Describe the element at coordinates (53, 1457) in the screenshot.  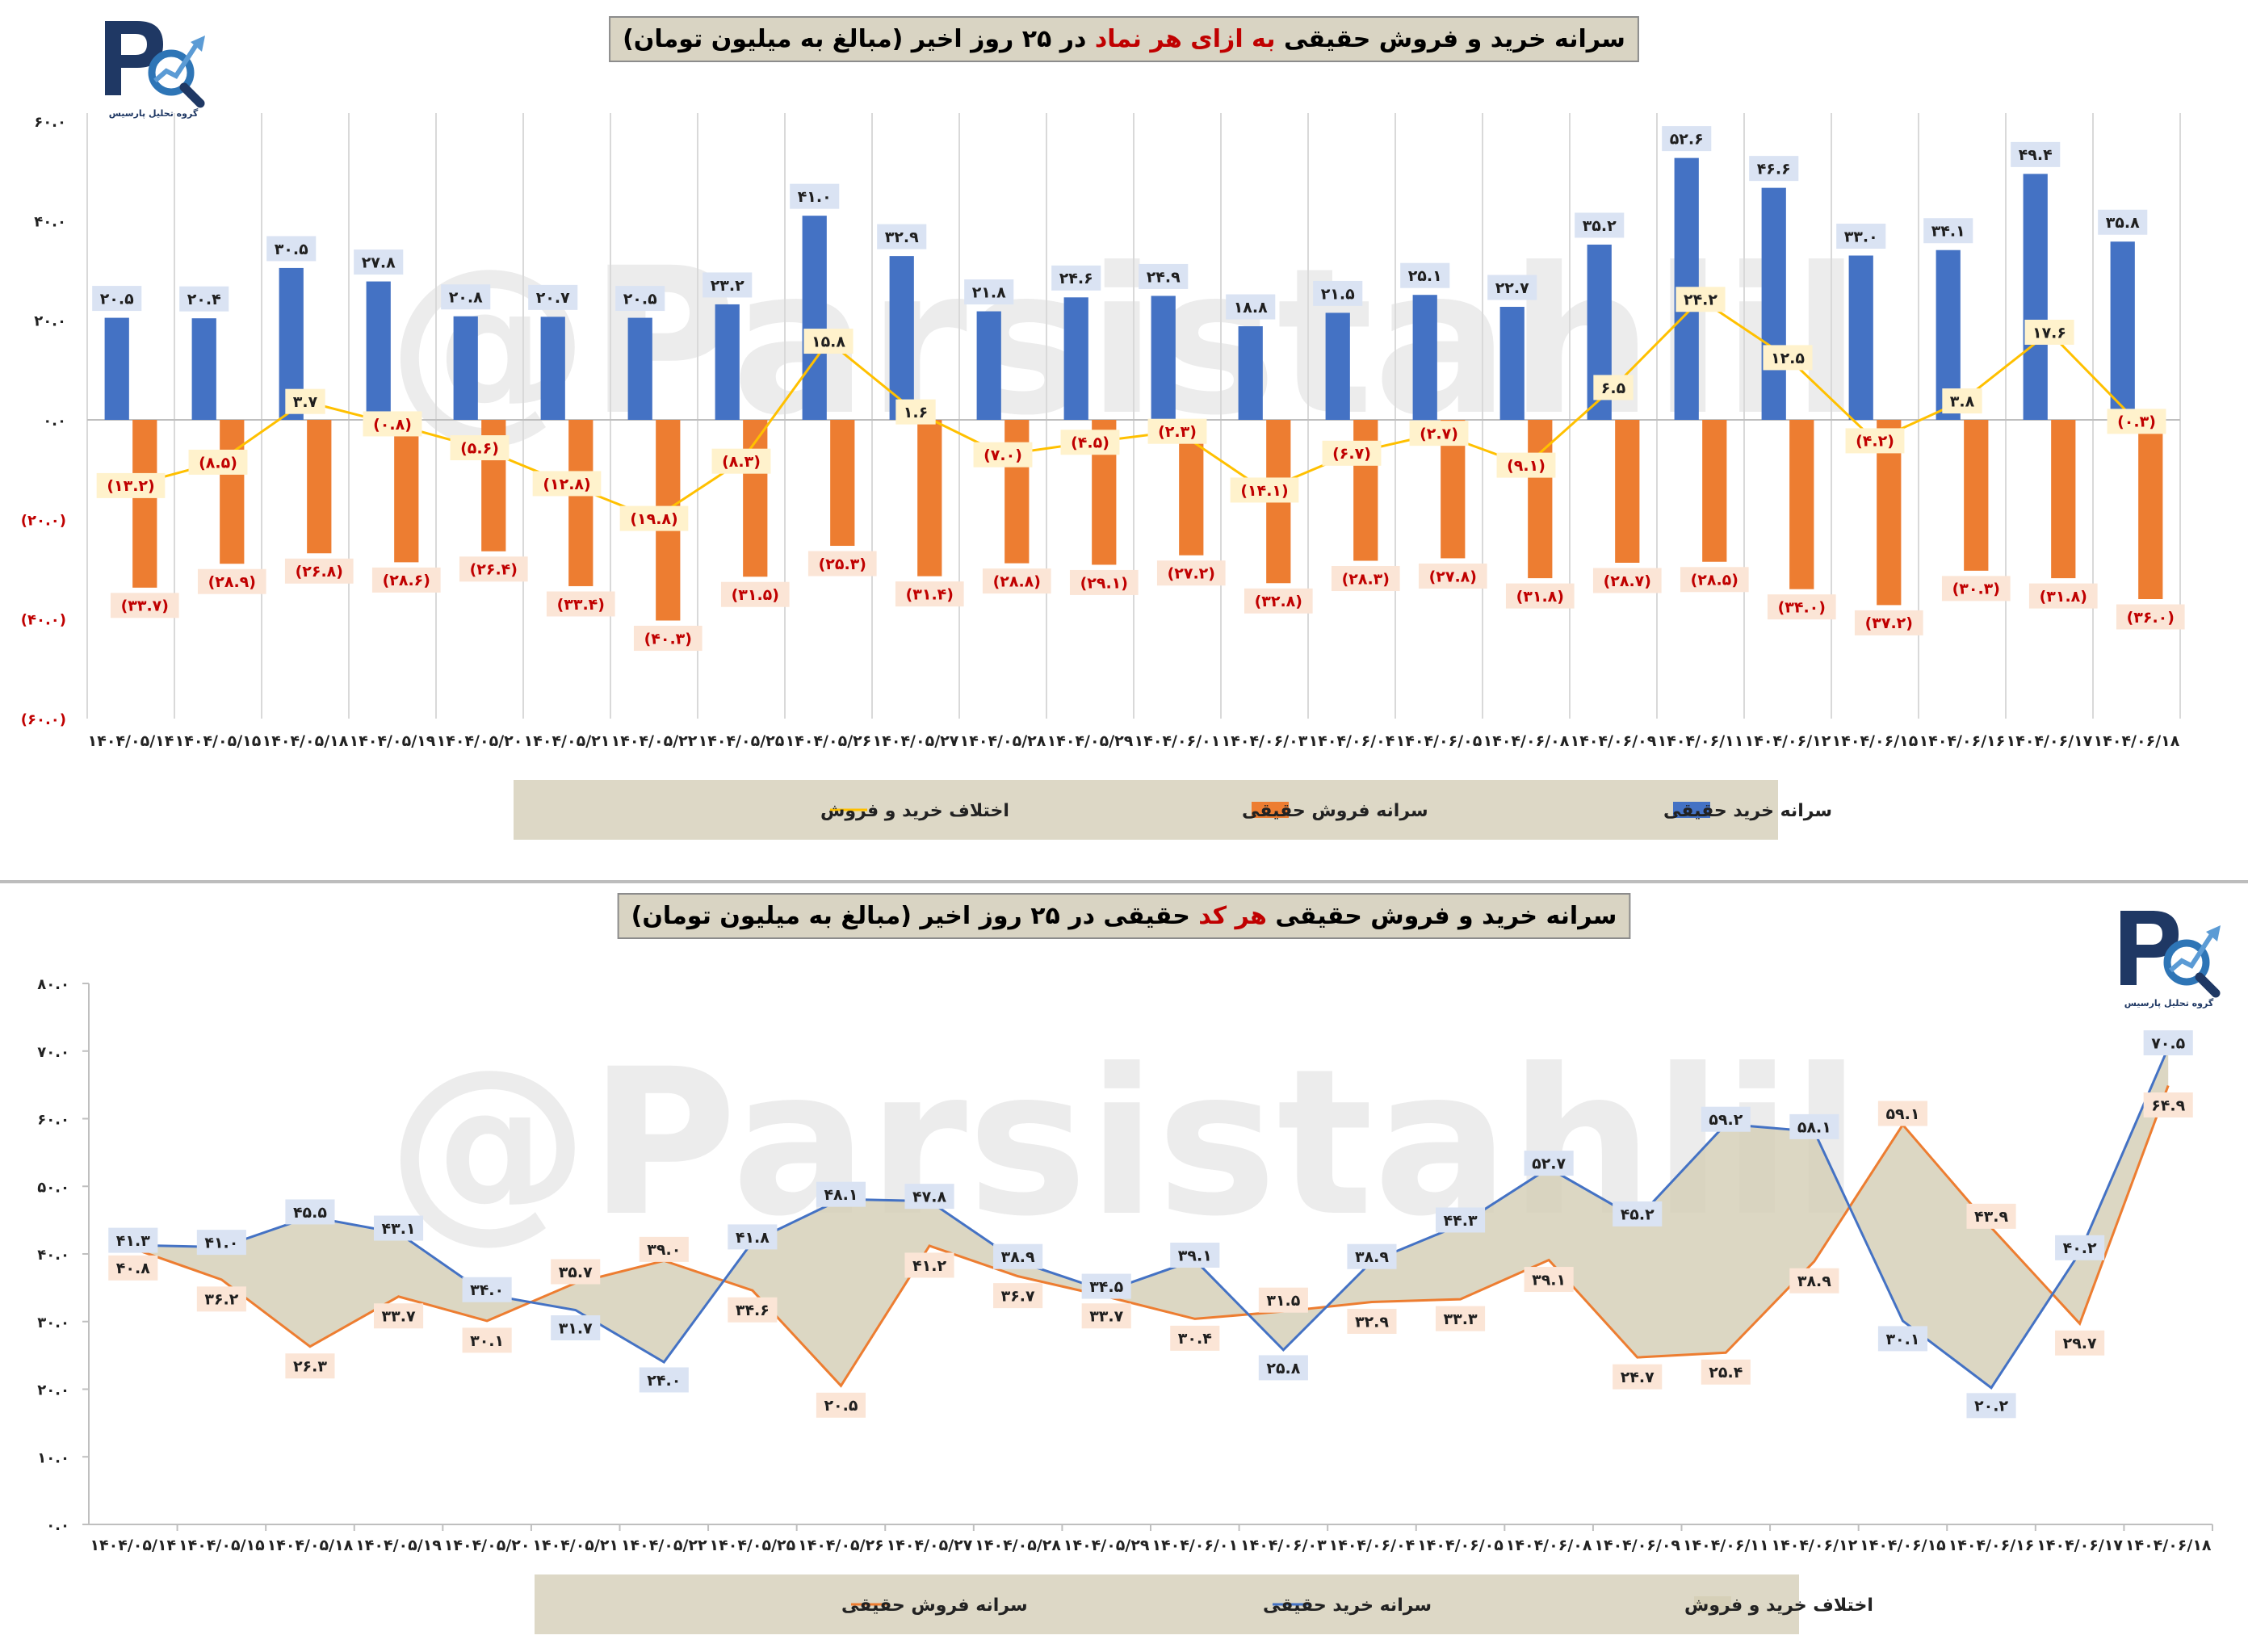
I see `y-tick-label: ۱۰.۰` at that location.